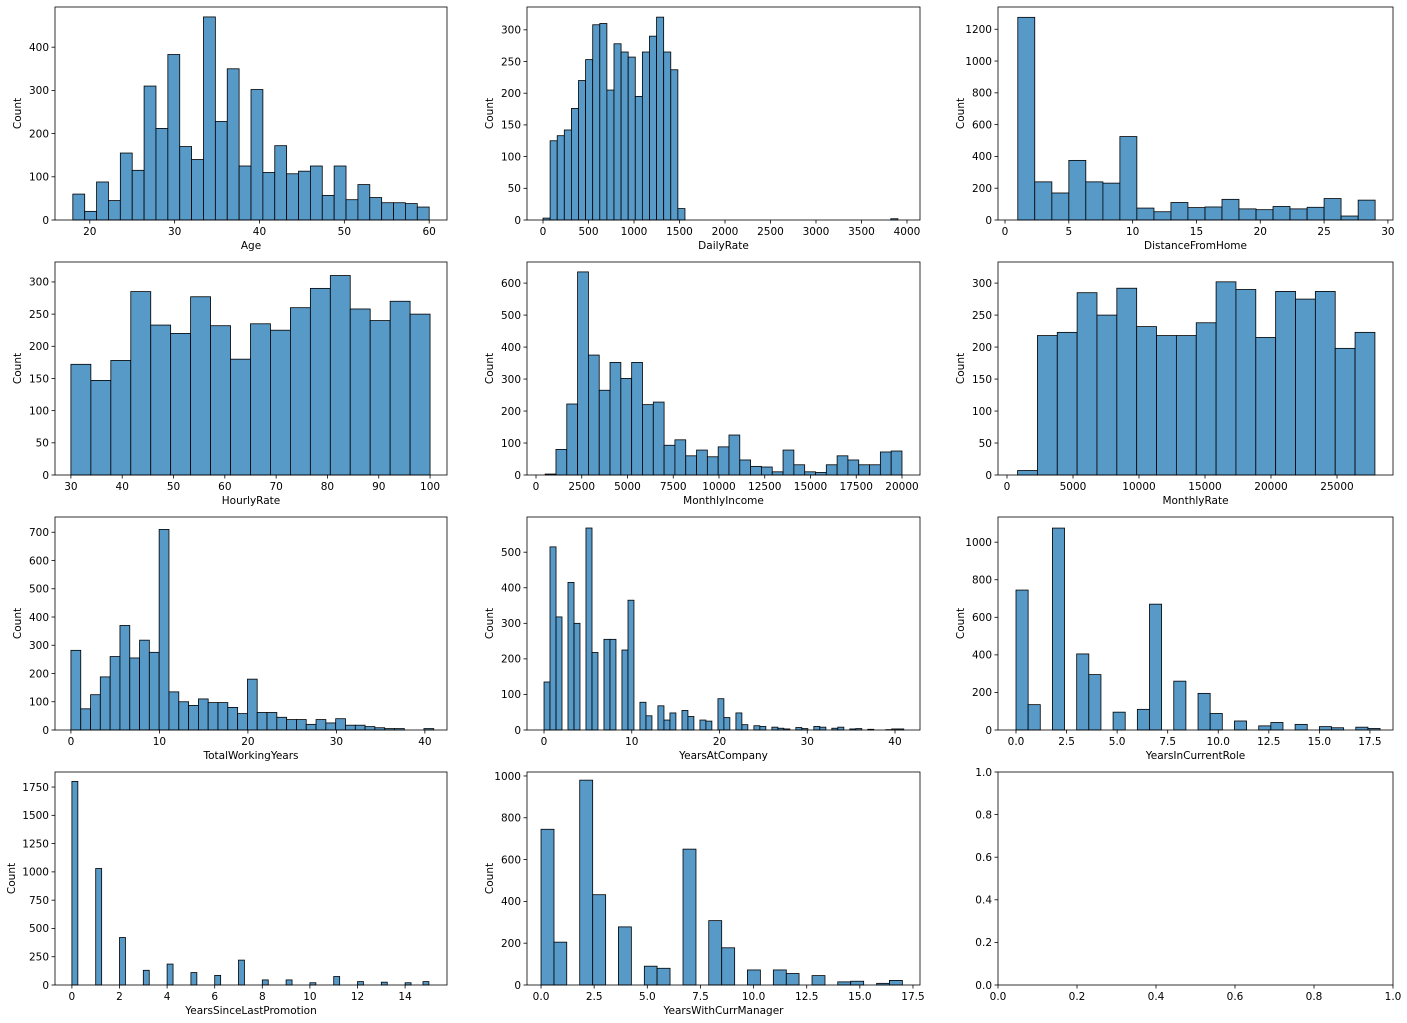  I want to click on x-tick-label: 20, so click(1260, 232).